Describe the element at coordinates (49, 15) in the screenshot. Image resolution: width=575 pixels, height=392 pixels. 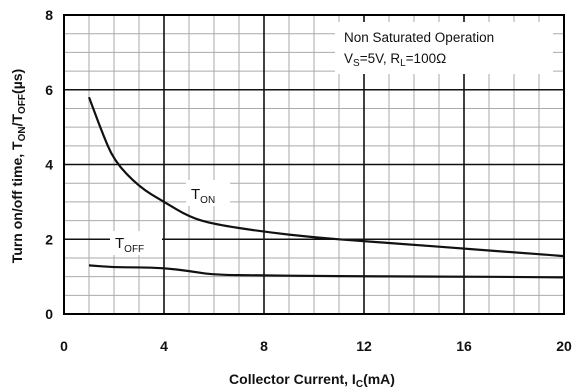
I see `y-tick-label: 8` at that location.